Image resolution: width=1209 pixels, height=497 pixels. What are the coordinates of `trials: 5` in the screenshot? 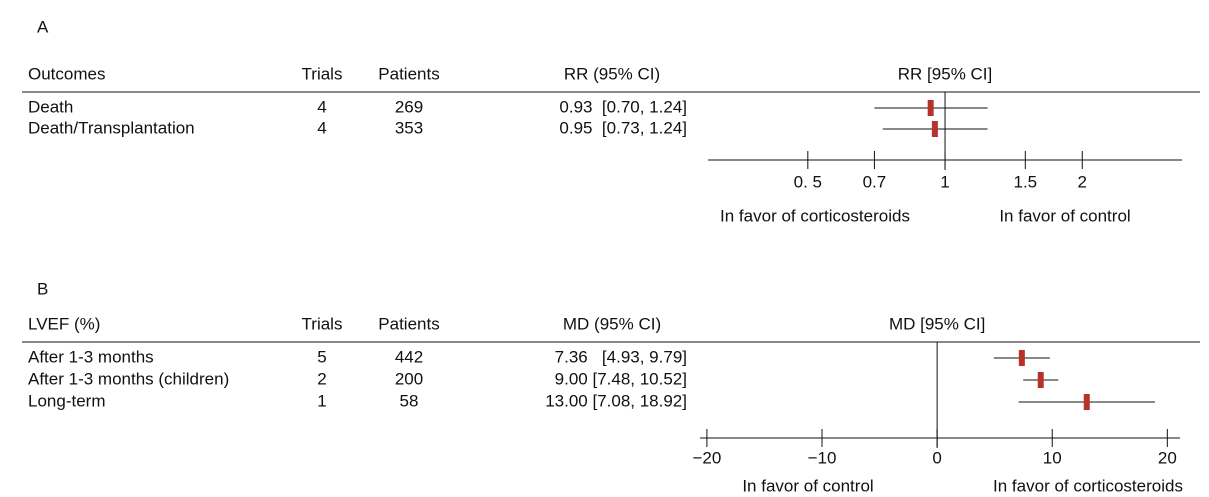 It's located at (321, 356).